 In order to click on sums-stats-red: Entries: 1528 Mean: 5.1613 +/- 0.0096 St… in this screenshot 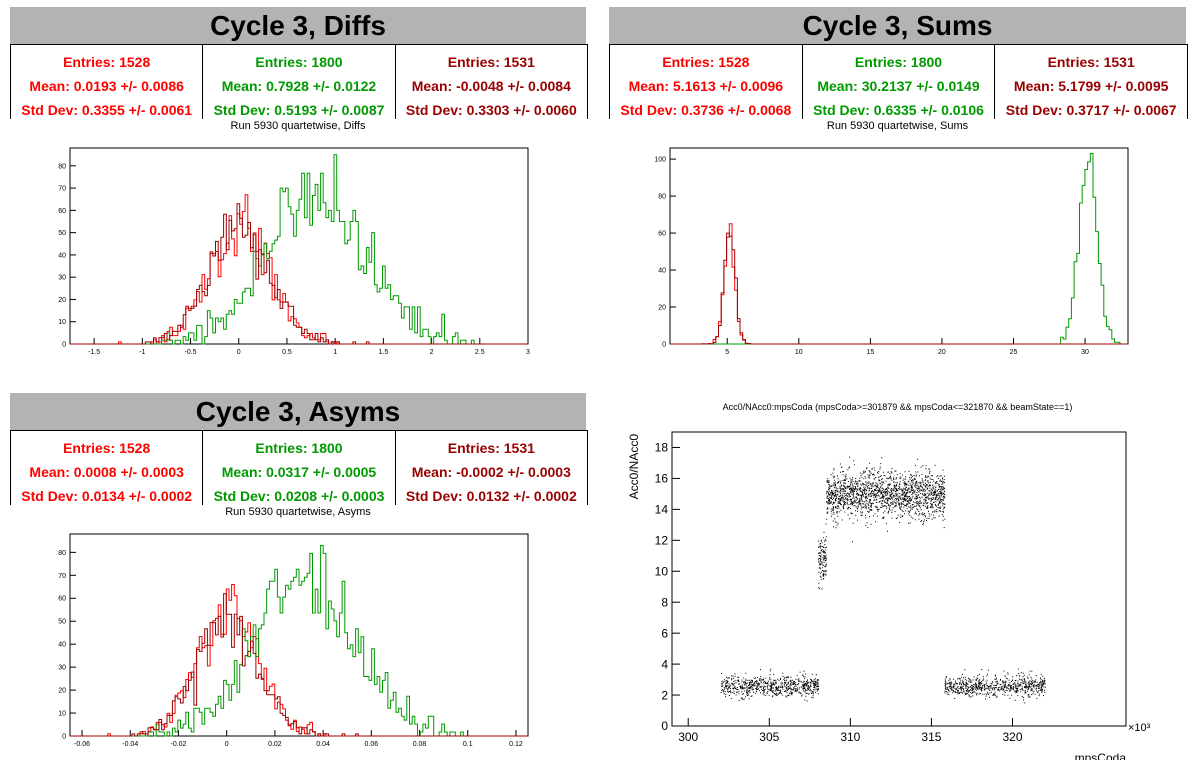, I will do `click(706, 82)`.